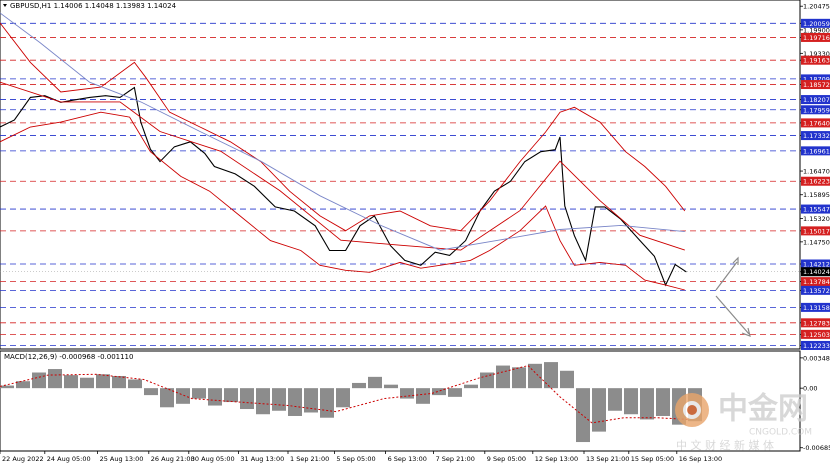 Image resolution: width=830 pixels, height=465 pixels. What do you see at coordinates (355, 459) in the screenshot?
I see `x-tick-label: 5 Sep 05:00` at bounding box center [355, 459].